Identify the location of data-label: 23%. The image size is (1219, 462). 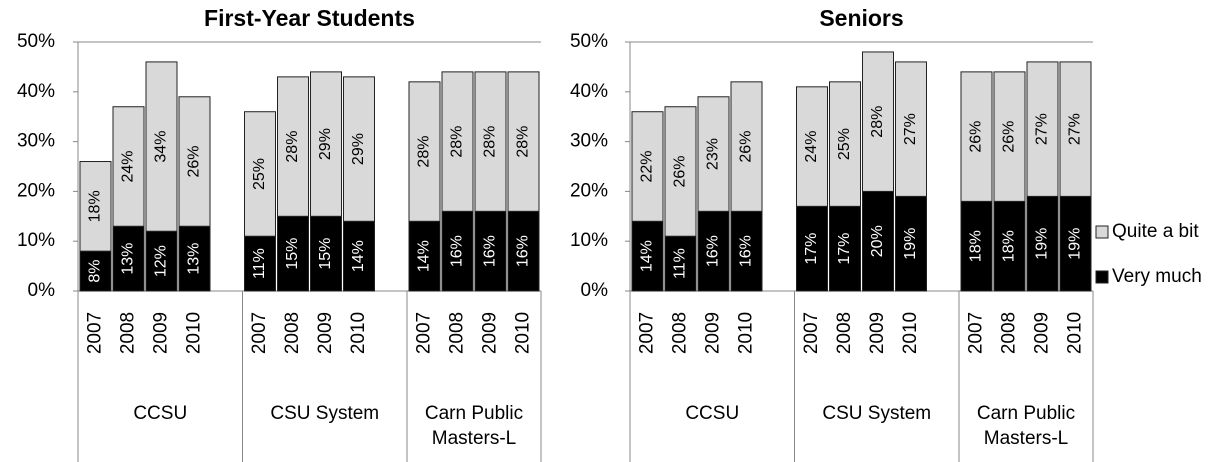
(713, 154).